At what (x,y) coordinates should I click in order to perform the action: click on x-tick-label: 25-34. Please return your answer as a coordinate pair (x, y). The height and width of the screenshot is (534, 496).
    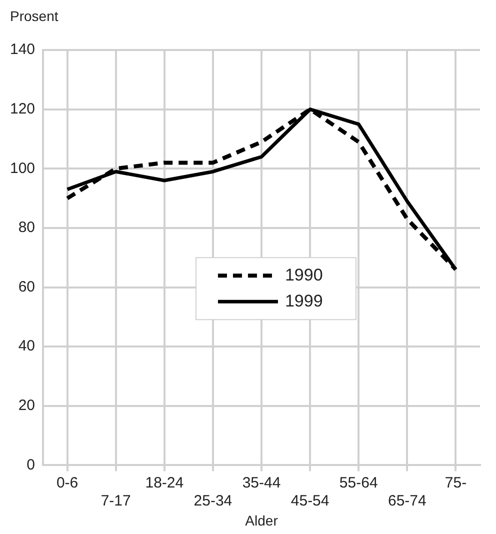
    Looking at the image, I should click on (213, 501).